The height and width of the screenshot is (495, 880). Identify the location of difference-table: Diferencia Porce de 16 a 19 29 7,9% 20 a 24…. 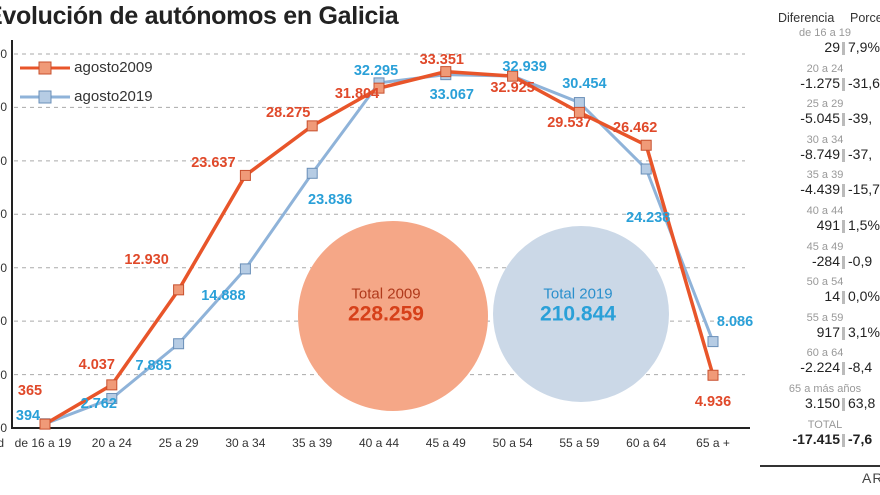
(820, 247).